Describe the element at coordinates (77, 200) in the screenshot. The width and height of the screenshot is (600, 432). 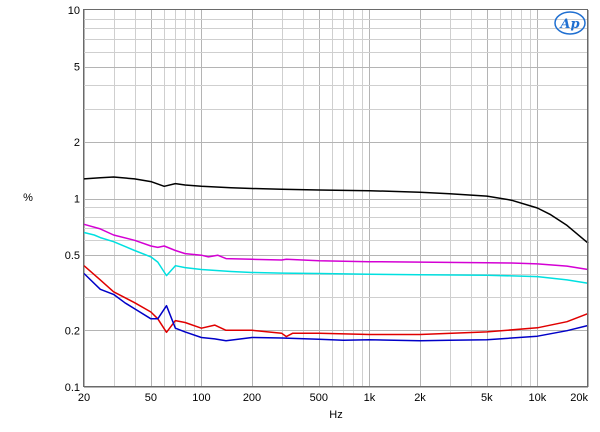
I see `y-tick-label: 1` at that location.